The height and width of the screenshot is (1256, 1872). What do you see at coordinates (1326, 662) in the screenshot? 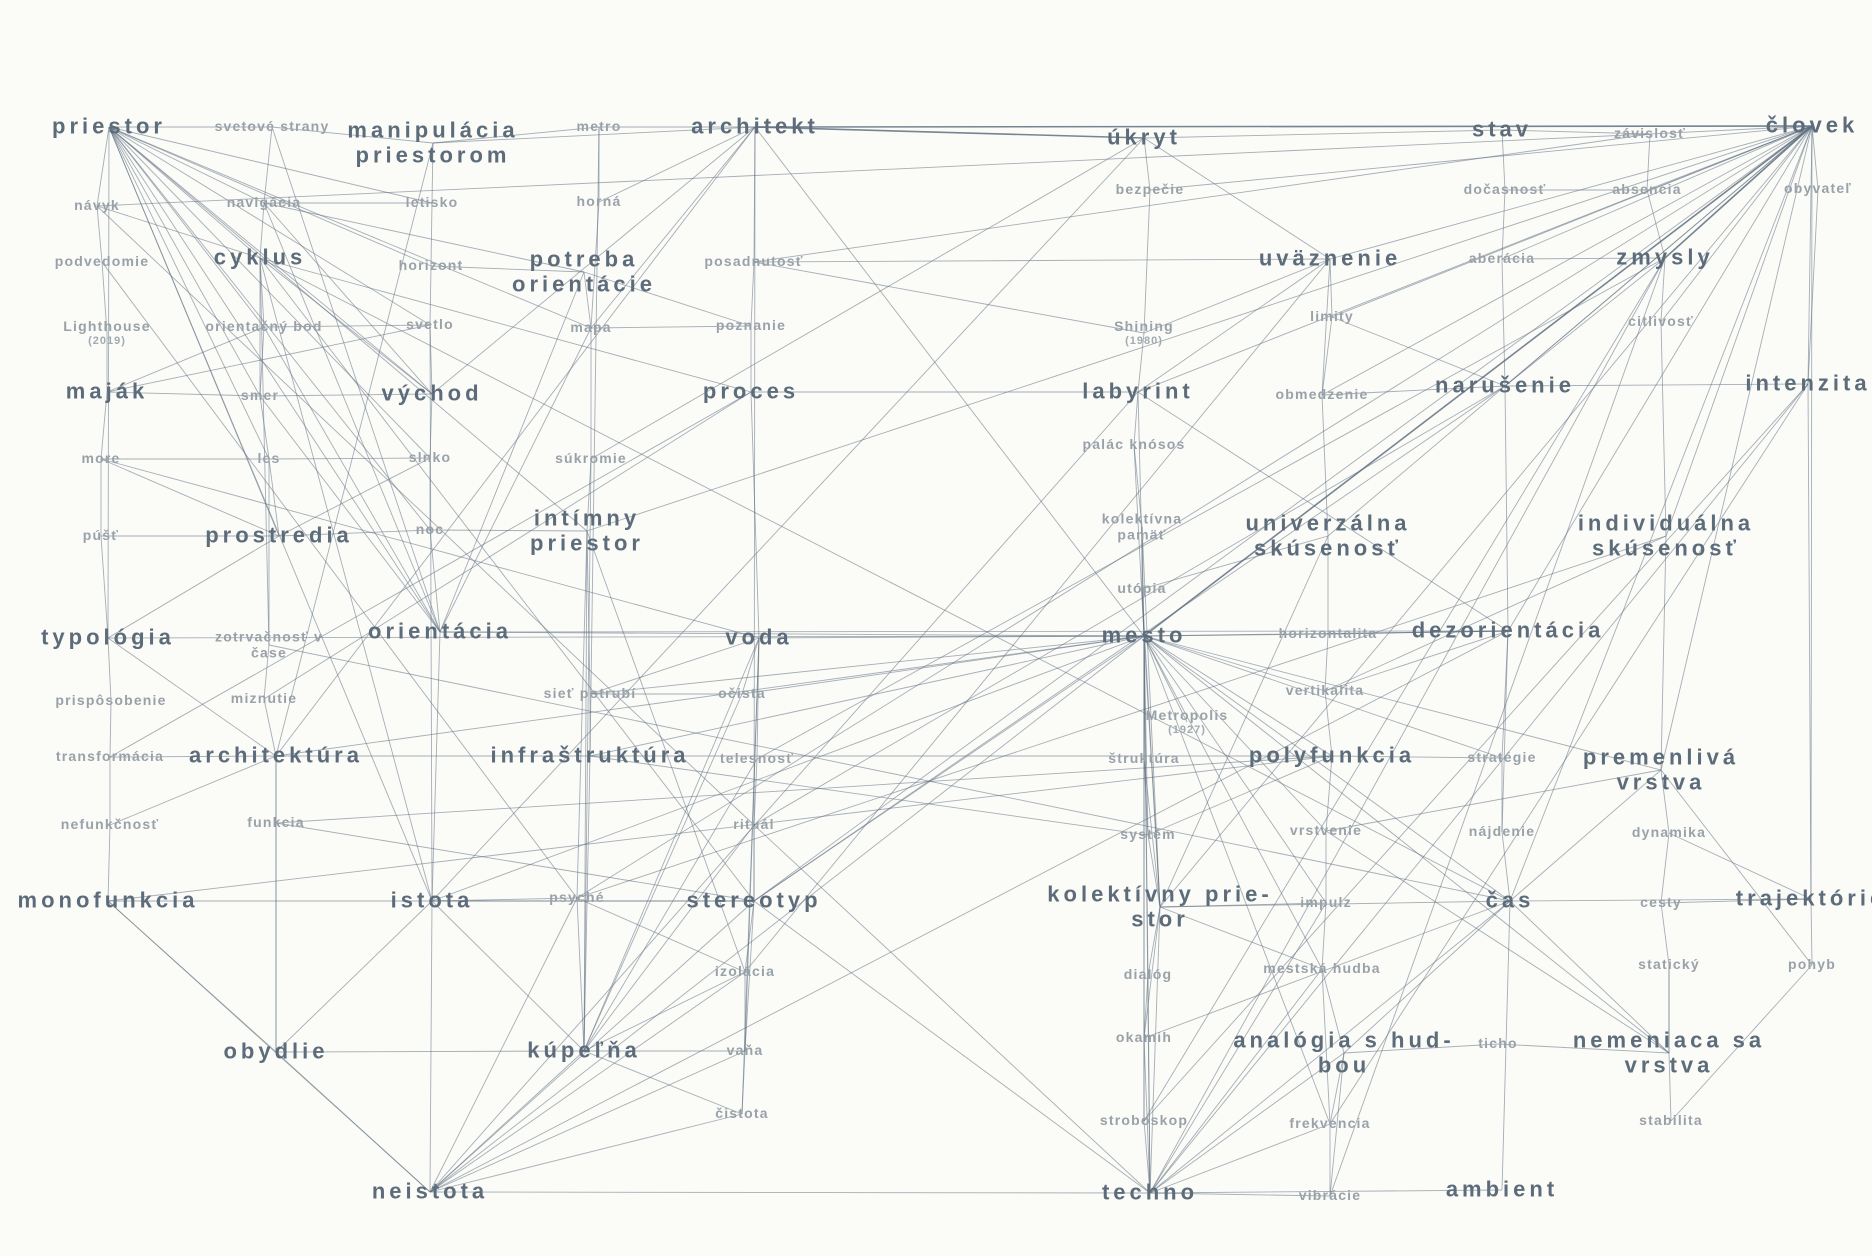
I see `edge-horizontalita--vertikalita` at bounding box center [1326, 662].